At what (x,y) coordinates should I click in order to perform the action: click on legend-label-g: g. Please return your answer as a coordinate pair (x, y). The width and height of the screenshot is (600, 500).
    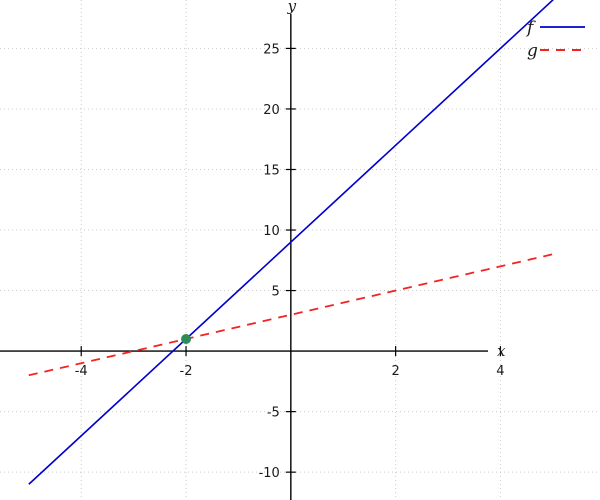
    Looking at the image, I should click on (532, 51).